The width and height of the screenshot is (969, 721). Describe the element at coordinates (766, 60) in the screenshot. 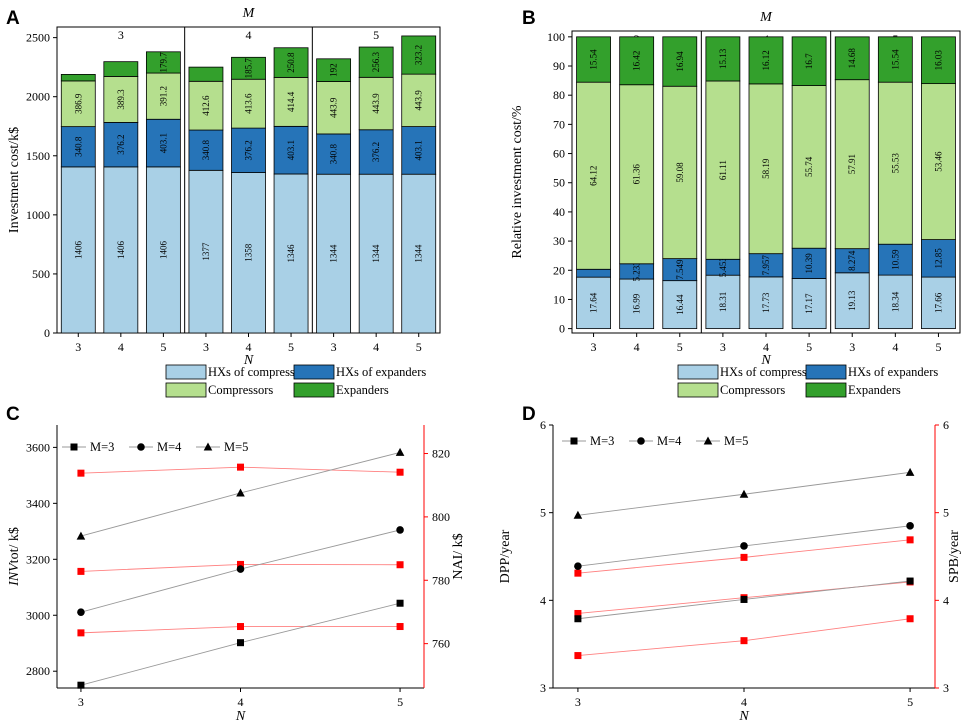

I see `bar-data-label: 16.12` at that location.